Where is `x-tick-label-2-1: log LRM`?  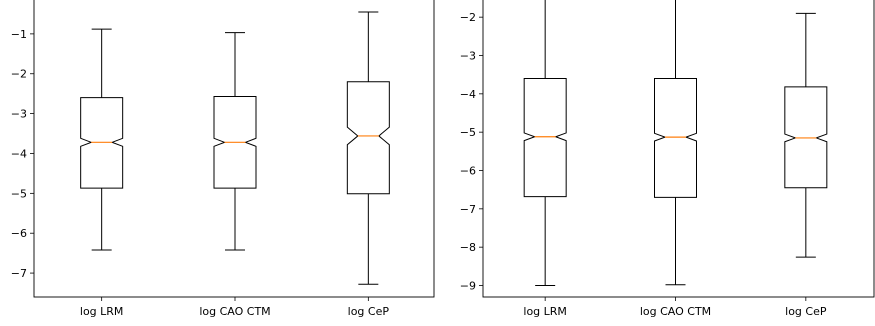 x-tick-label-2-1: log LRM is located at coordinates (545, 311).